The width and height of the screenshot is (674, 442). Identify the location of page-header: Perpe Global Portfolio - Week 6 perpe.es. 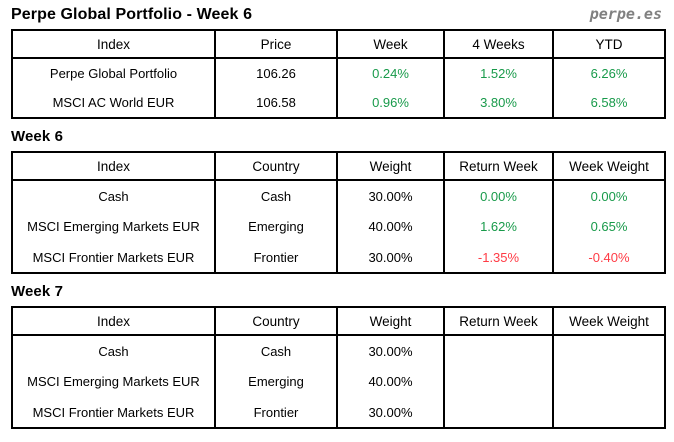
(337, 17).